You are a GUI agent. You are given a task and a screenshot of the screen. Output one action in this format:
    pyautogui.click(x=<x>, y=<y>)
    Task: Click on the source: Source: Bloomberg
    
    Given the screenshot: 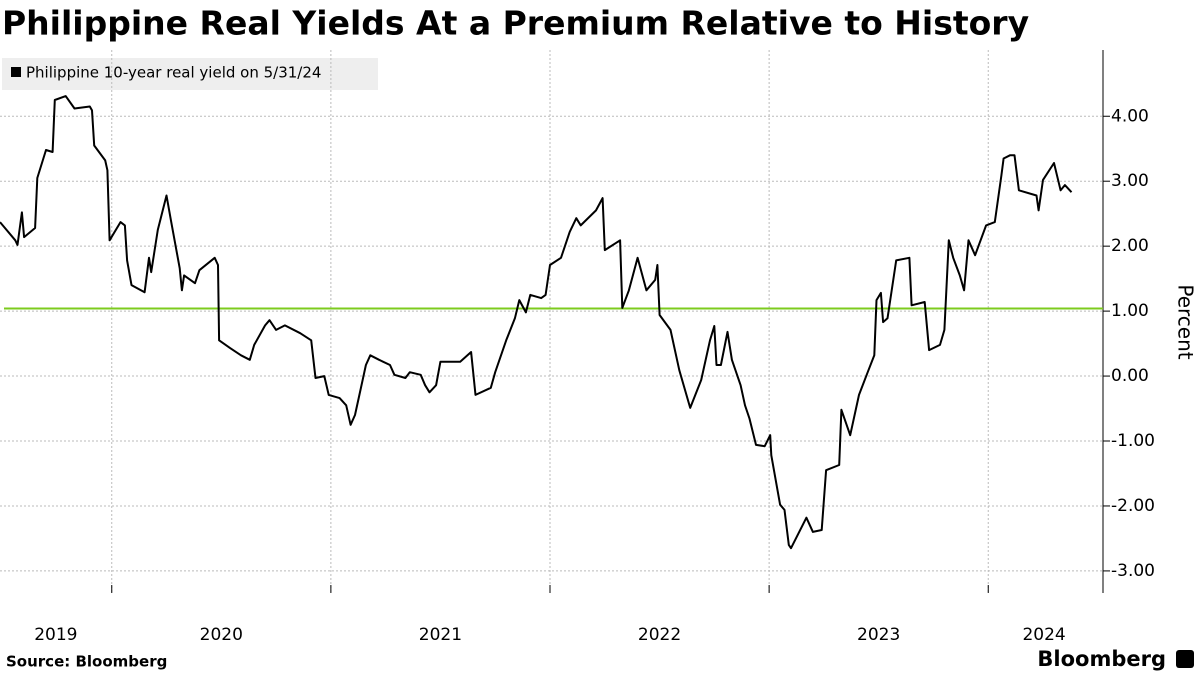 What is the action you would take?
    pyautogui.click(x=86, y=662)
    